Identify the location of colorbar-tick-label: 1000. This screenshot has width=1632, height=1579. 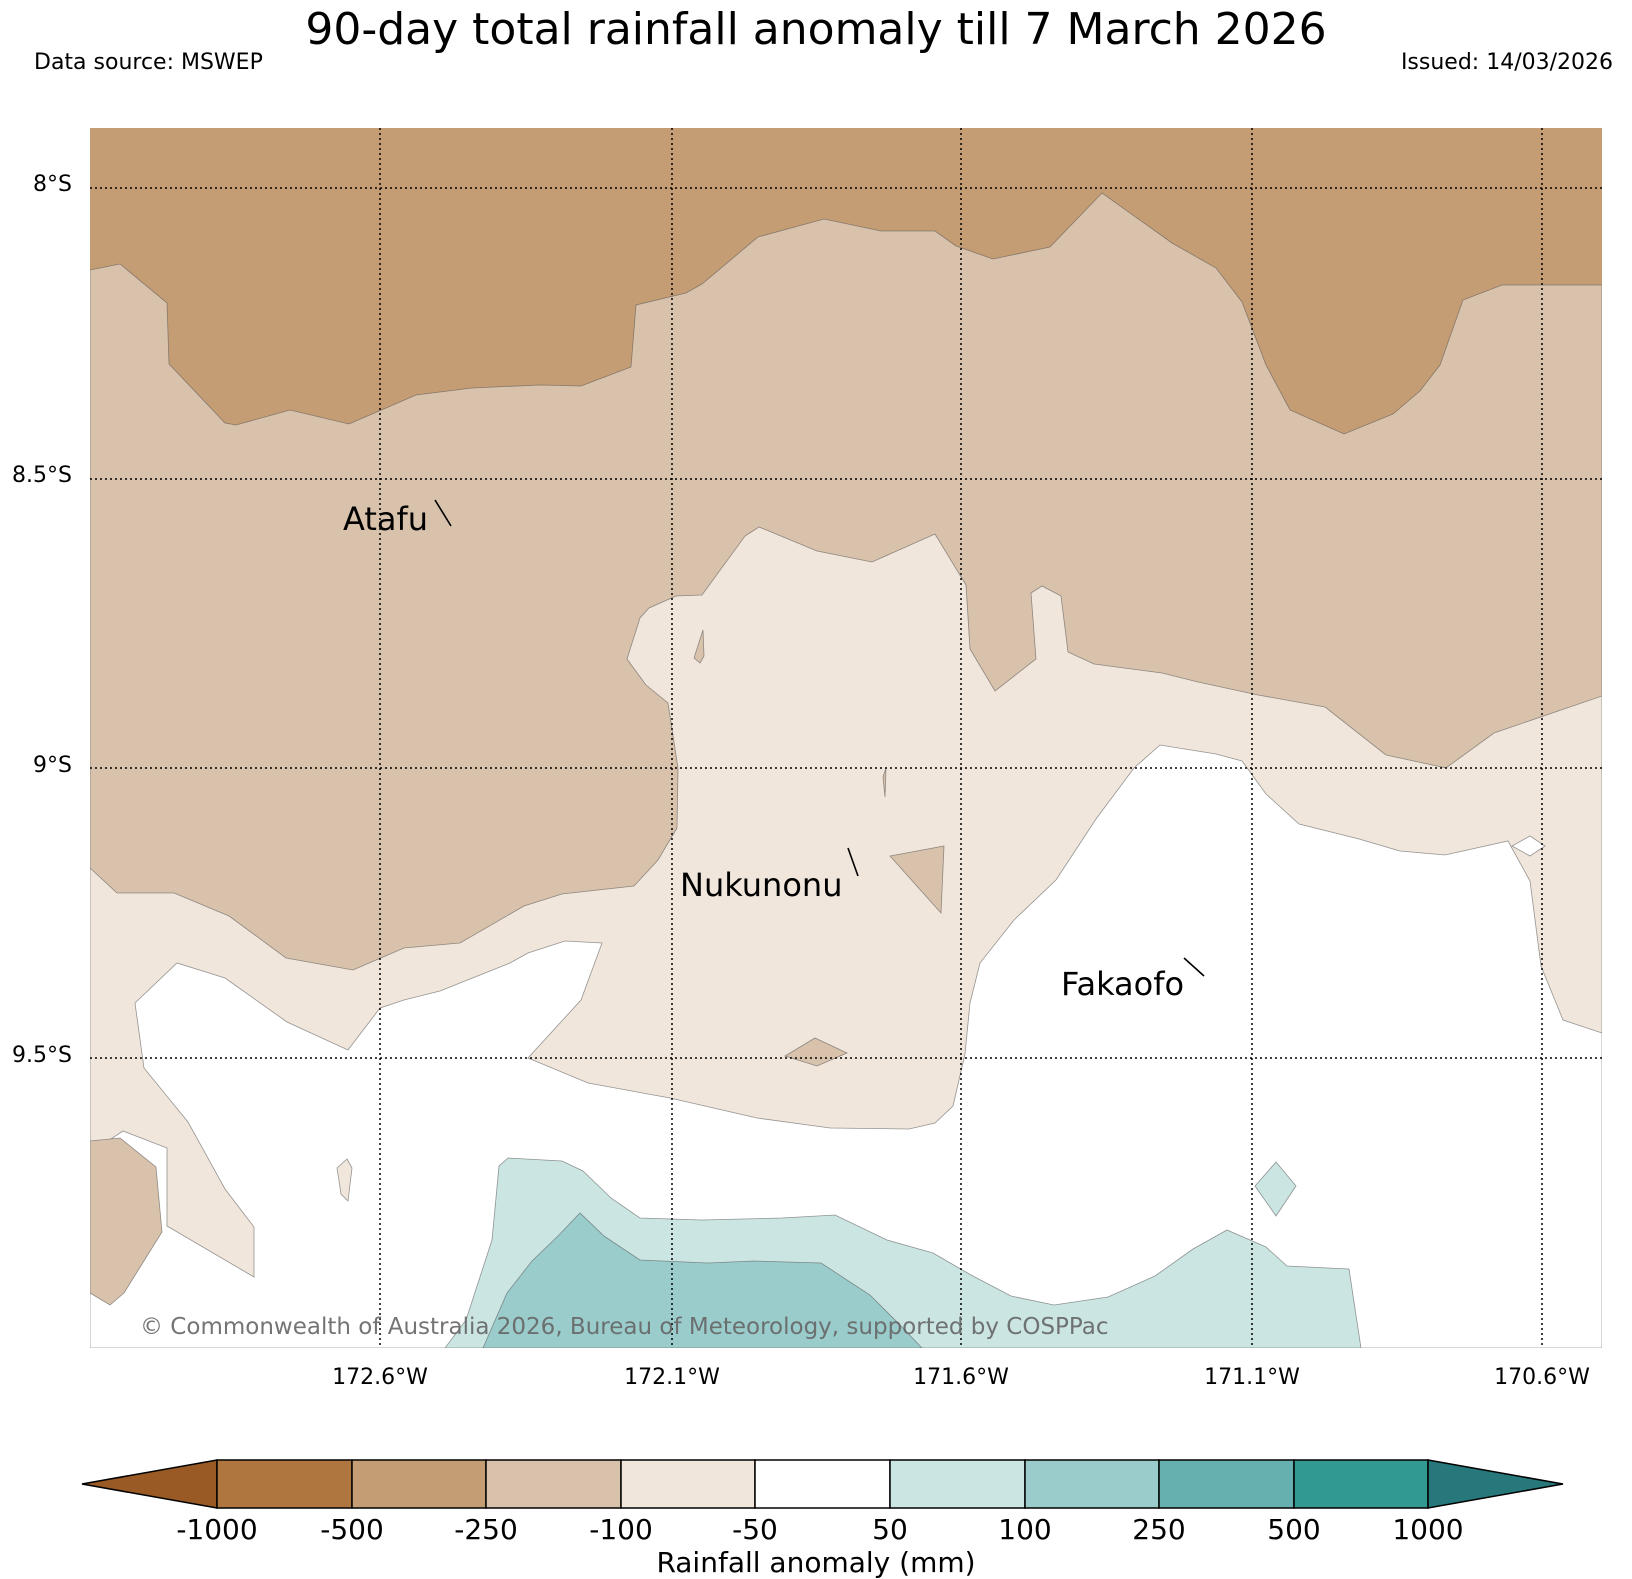
(1428, 1529).